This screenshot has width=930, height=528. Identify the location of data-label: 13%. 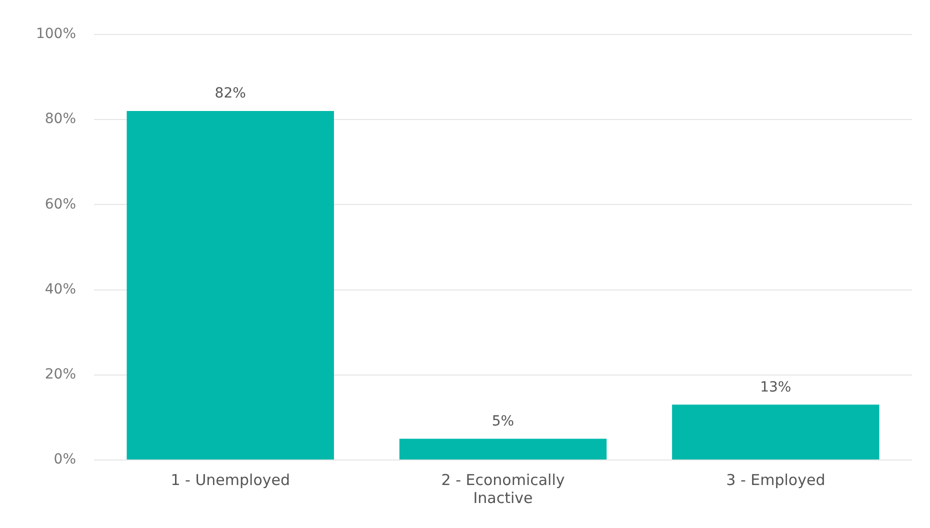
(776, 387).